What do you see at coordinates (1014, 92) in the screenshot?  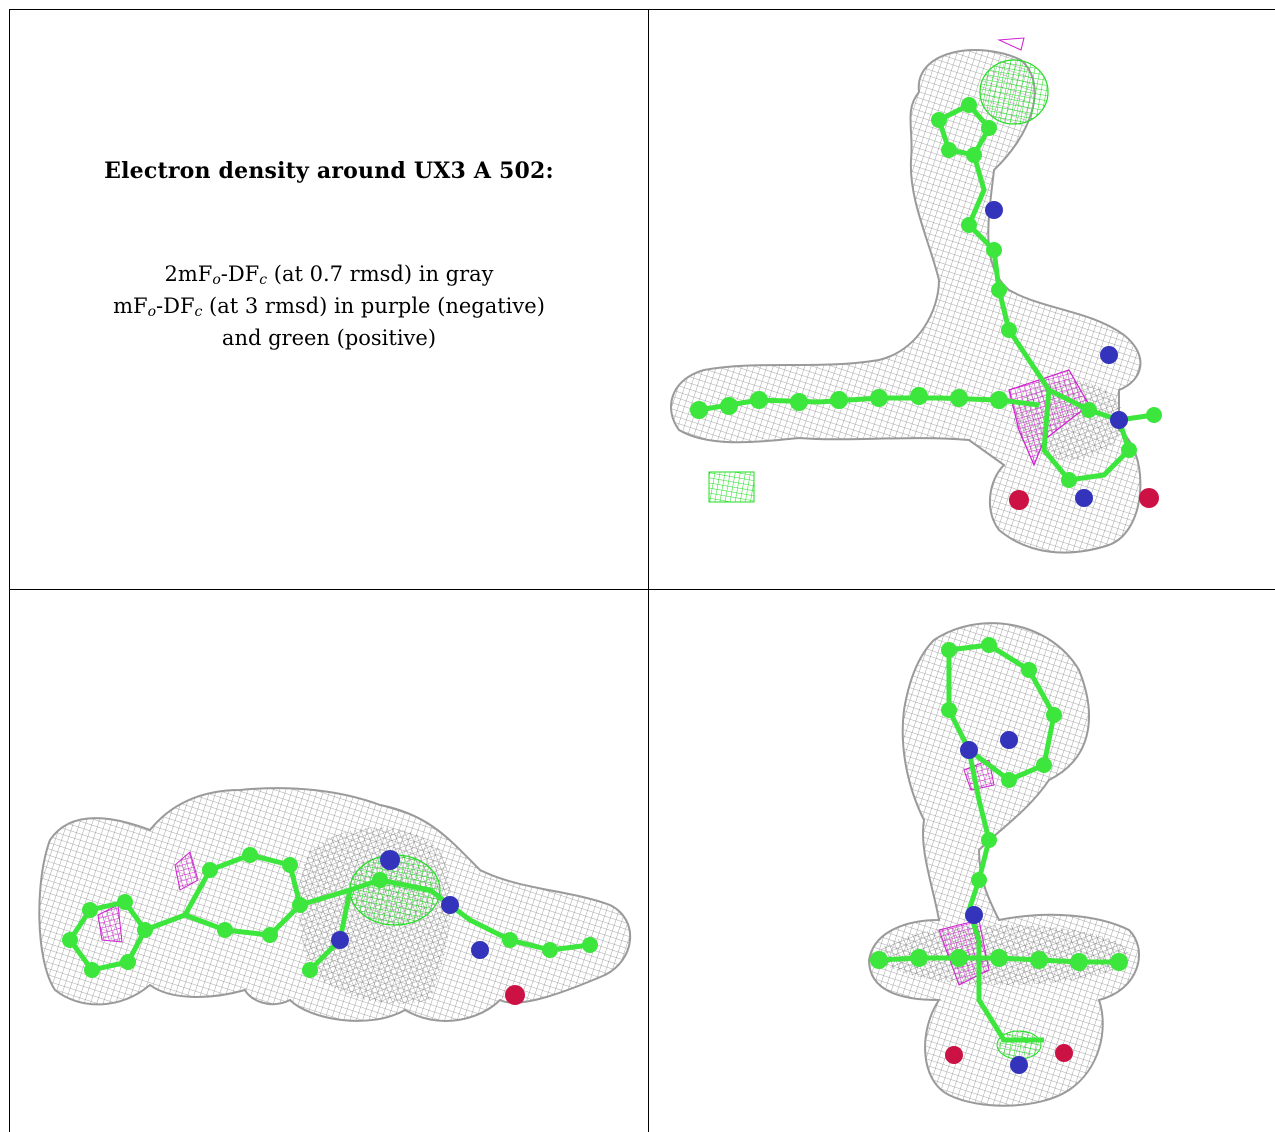 I see `positive-density` at bounding box center [1014, 92].